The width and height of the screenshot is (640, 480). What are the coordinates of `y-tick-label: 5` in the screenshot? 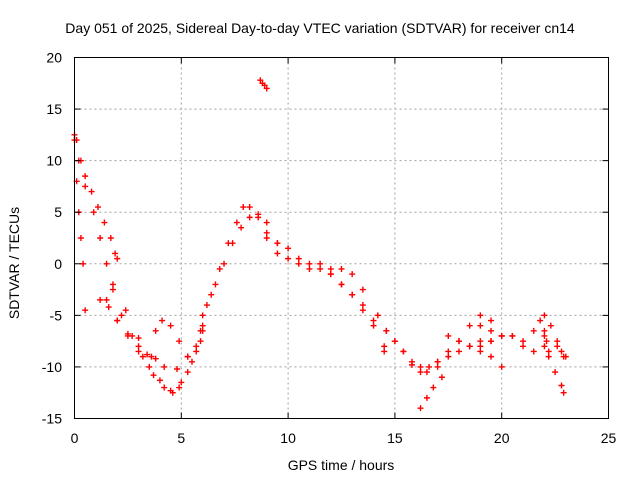 It's located at (58, 212).